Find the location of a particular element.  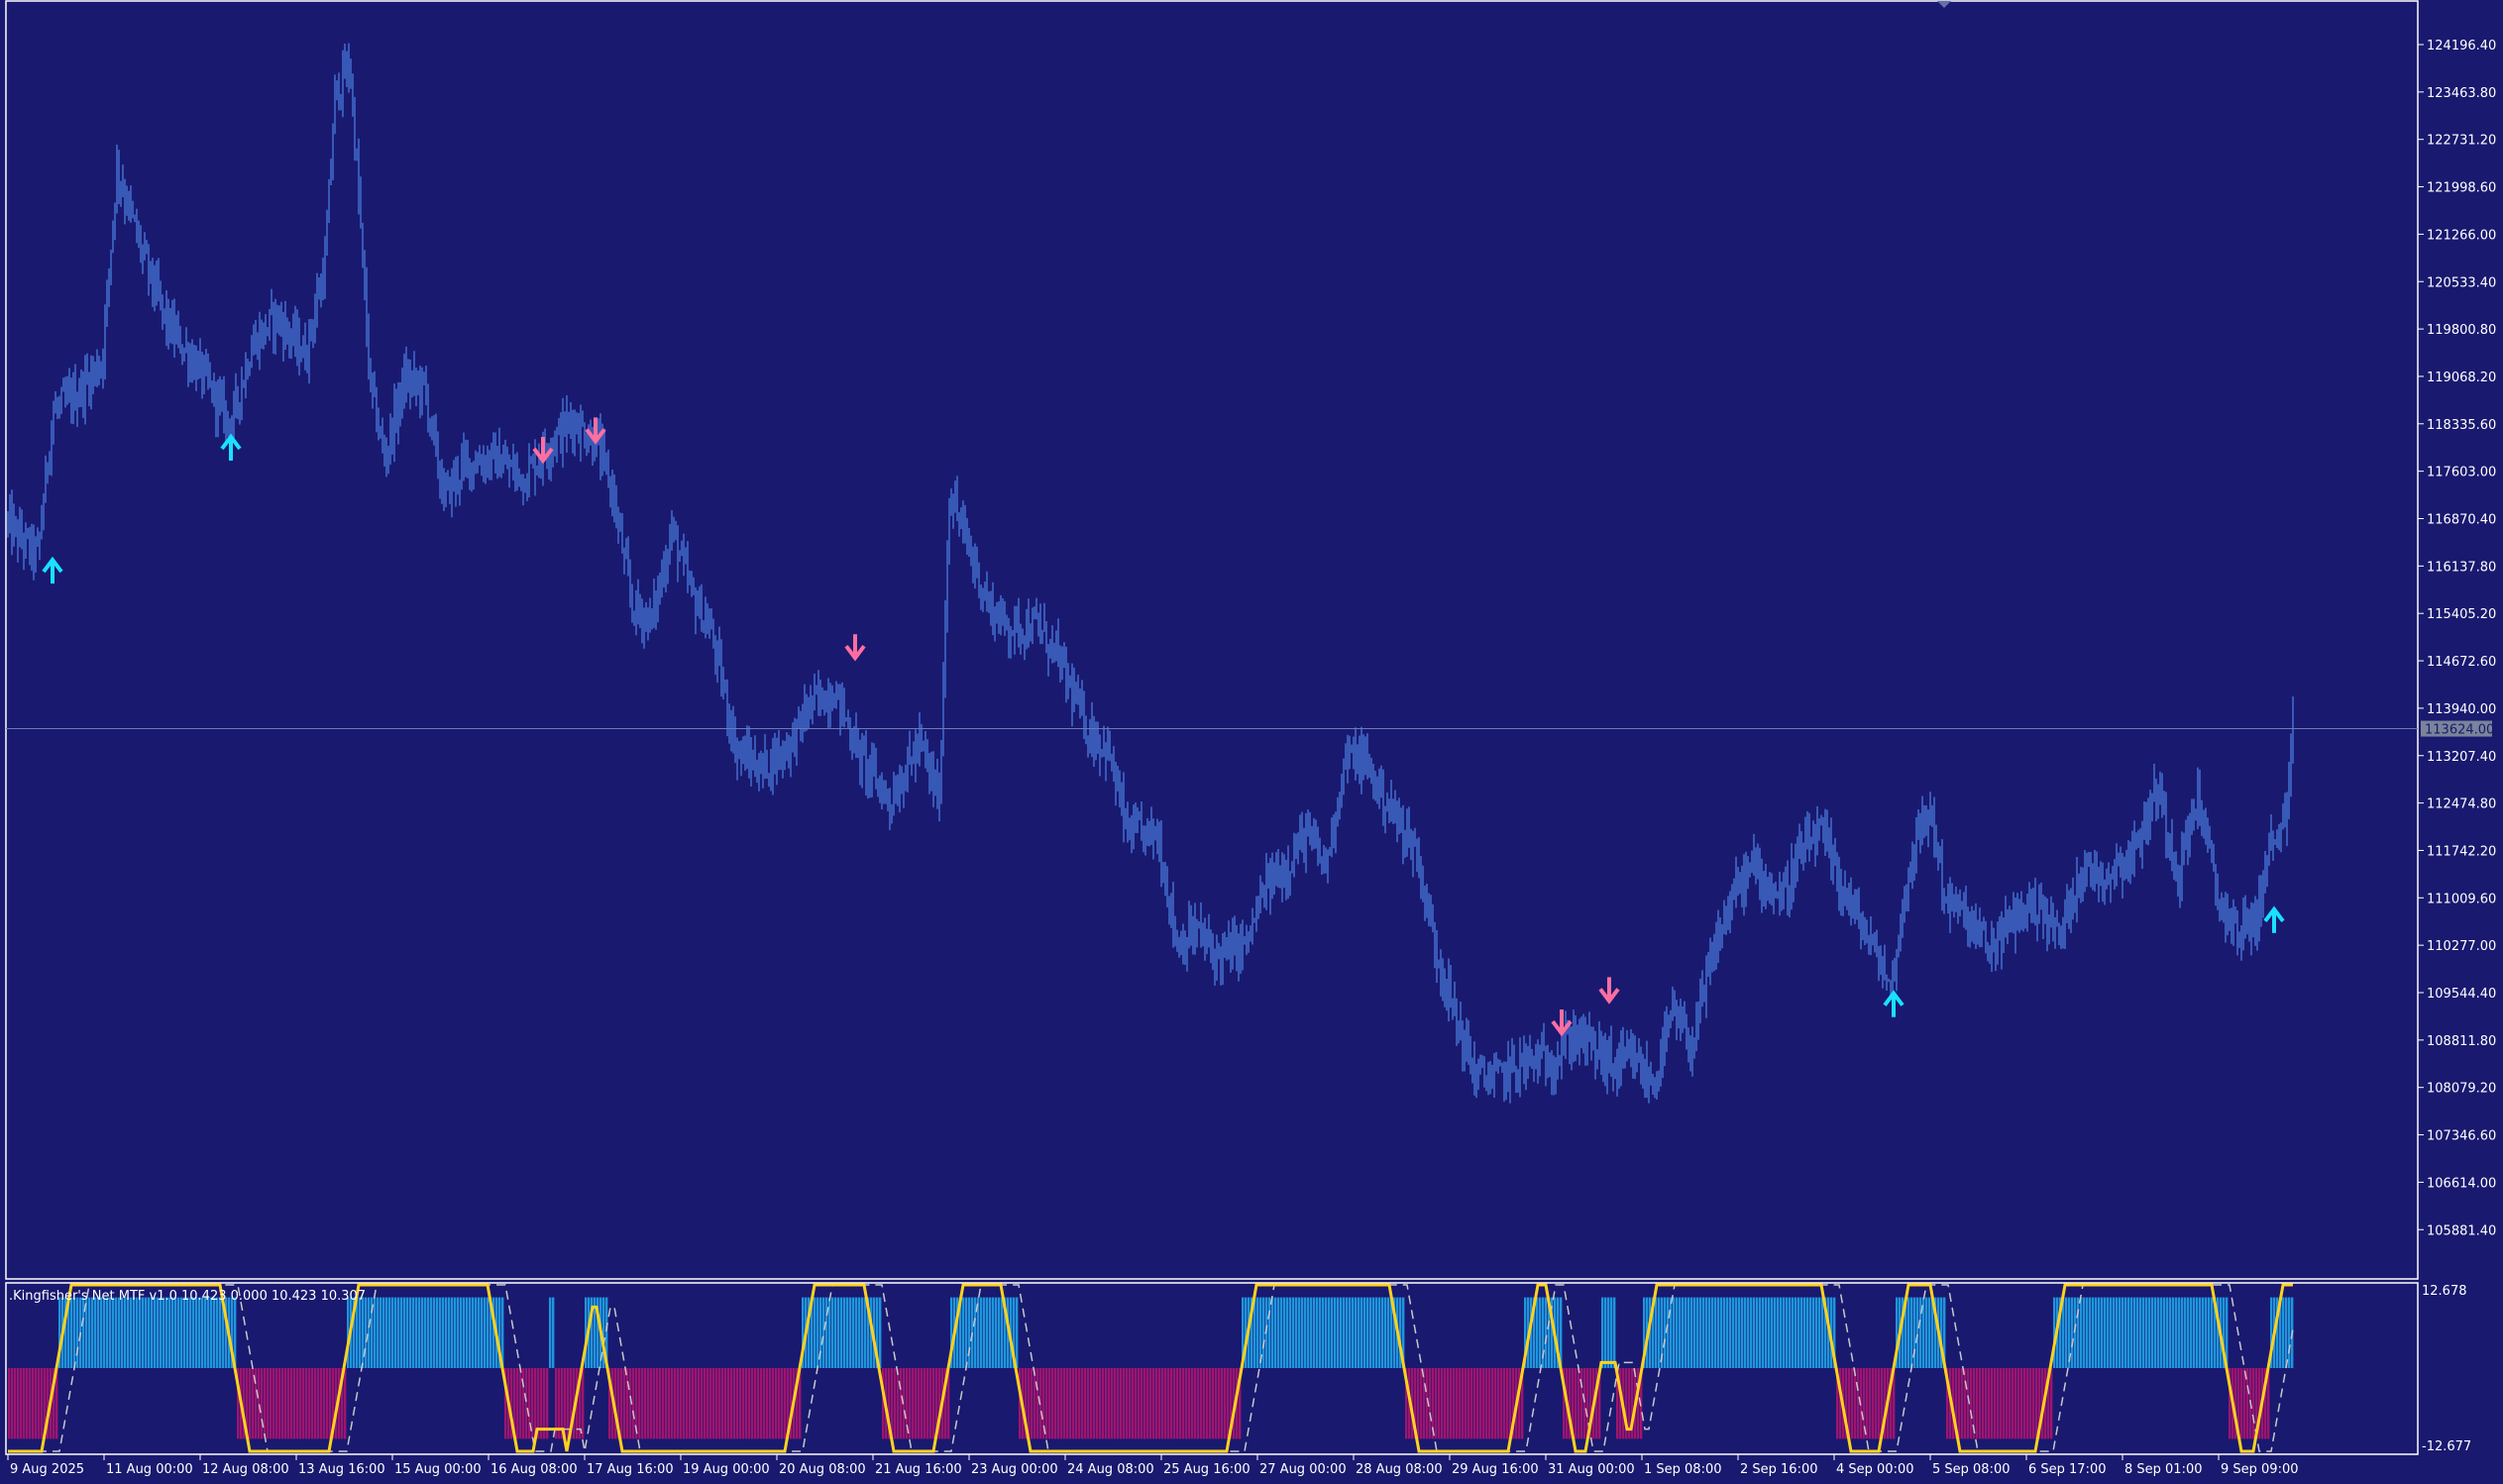

price-axis-label: 112474.80 is located at coordinates (2462, 805).